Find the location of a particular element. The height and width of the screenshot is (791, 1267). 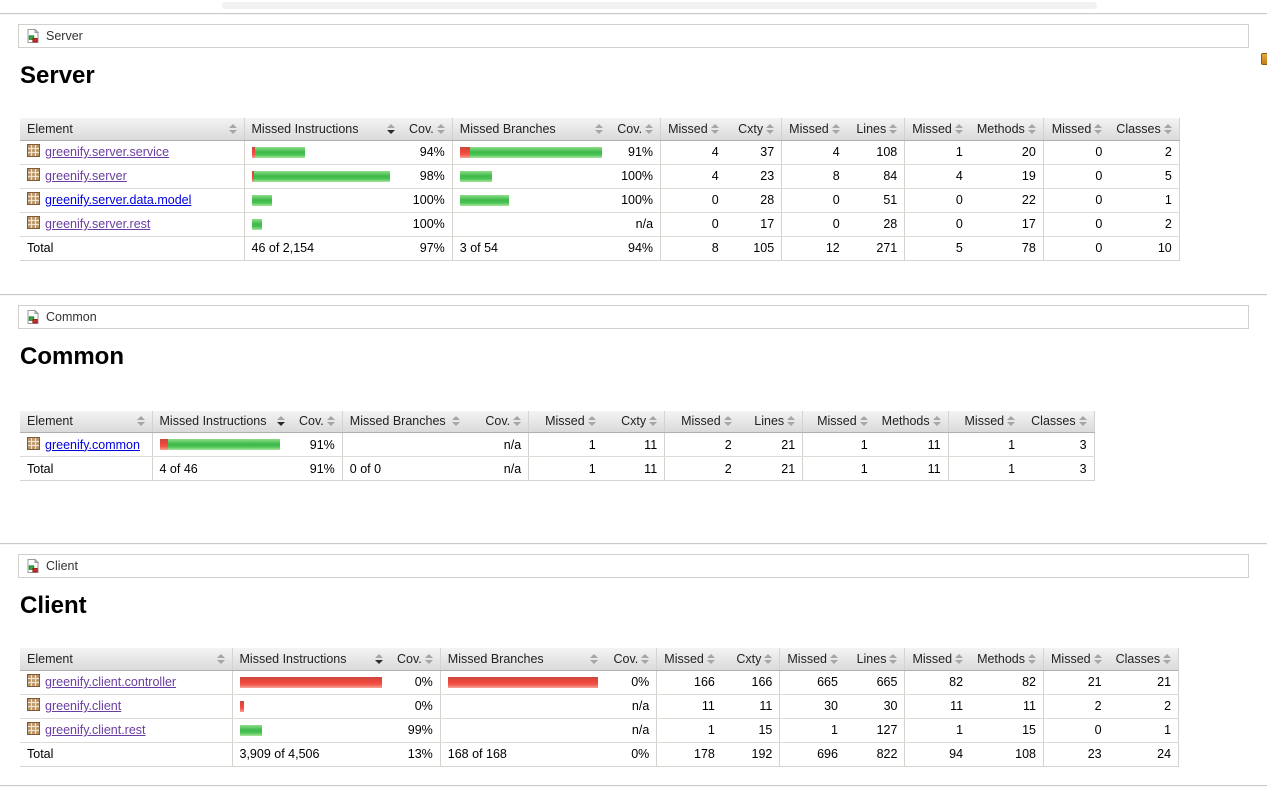

missed-methods-value: 1 is located at coordinates (937, 730).